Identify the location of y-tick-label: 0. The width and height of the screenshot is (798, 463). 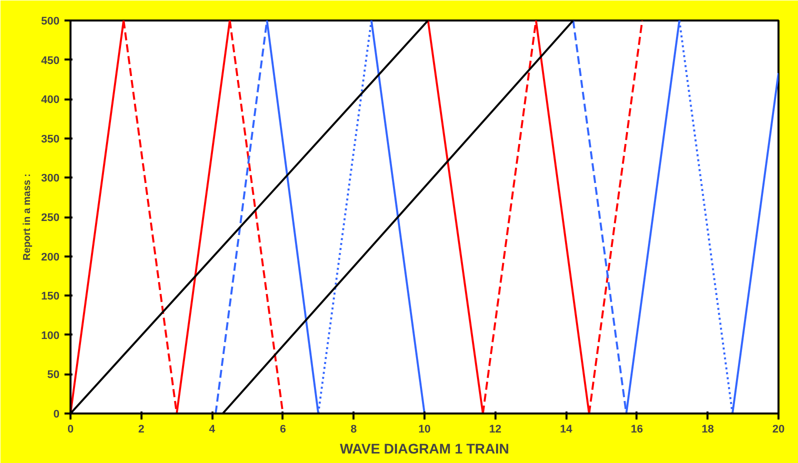
(56, 414).